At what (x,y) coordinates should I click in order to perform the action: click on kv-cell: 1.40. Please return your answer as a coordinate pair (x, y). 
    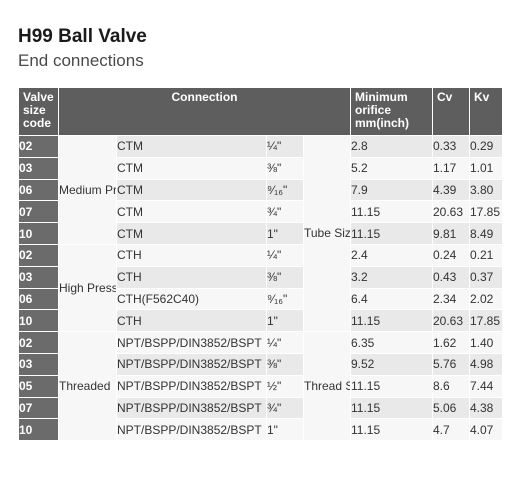
    Looking at the image, I should click on (486, 342).